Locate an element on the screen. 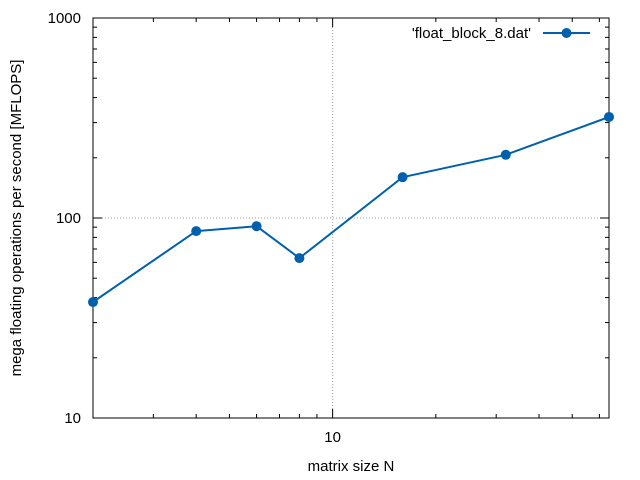  y-tick-label: 10 is located at coordinates (72, 418).